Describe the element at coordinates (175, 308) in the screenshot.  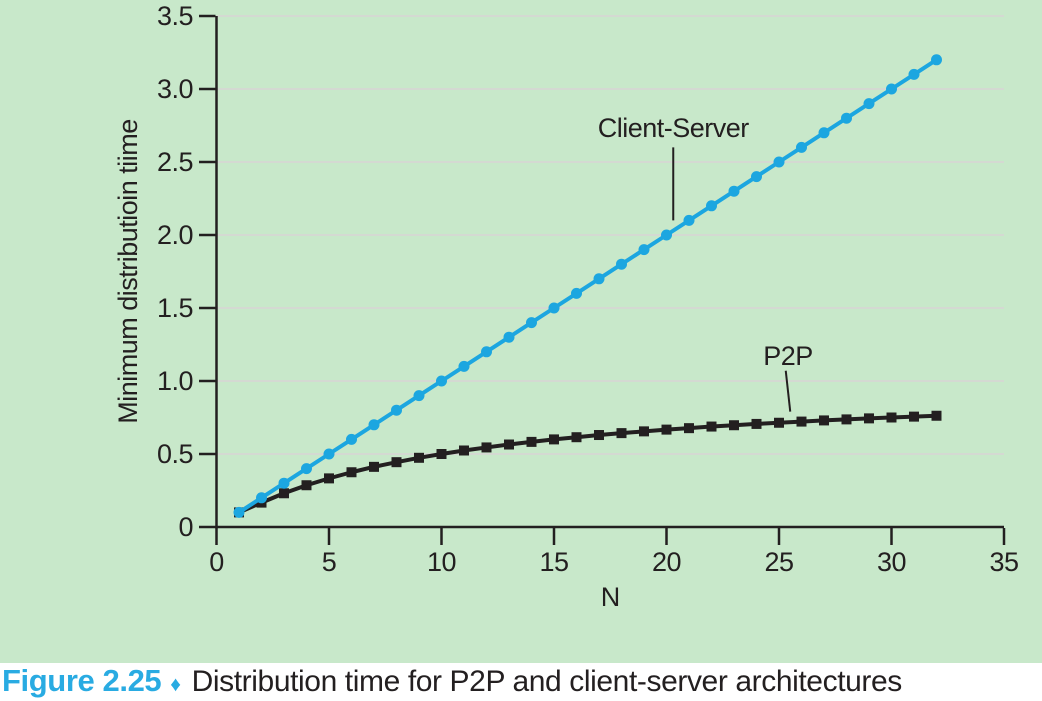
I see `y-tick-label: 1.5` at that location.